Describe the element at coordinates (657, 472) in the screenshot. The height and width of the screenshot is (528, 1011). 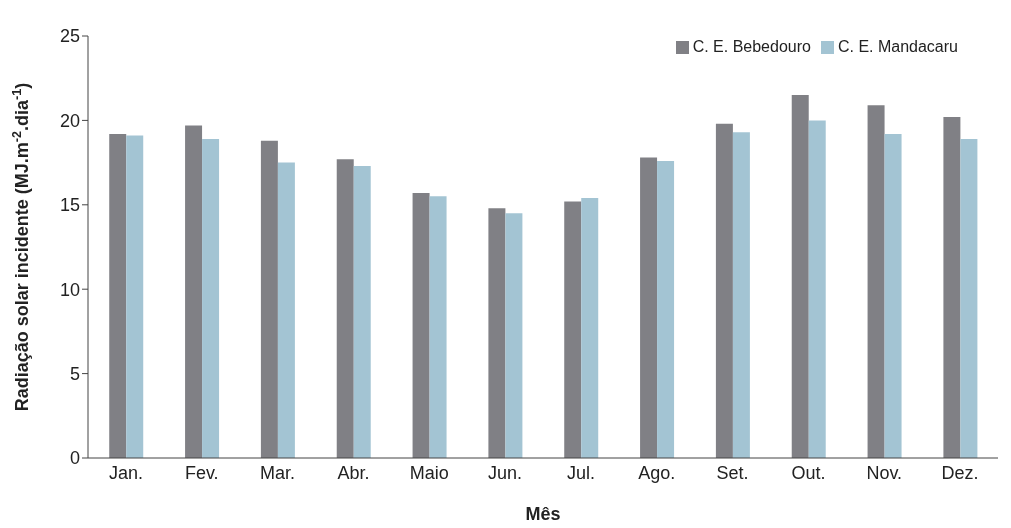
I see `x-tick-label: Ago.` at that location.